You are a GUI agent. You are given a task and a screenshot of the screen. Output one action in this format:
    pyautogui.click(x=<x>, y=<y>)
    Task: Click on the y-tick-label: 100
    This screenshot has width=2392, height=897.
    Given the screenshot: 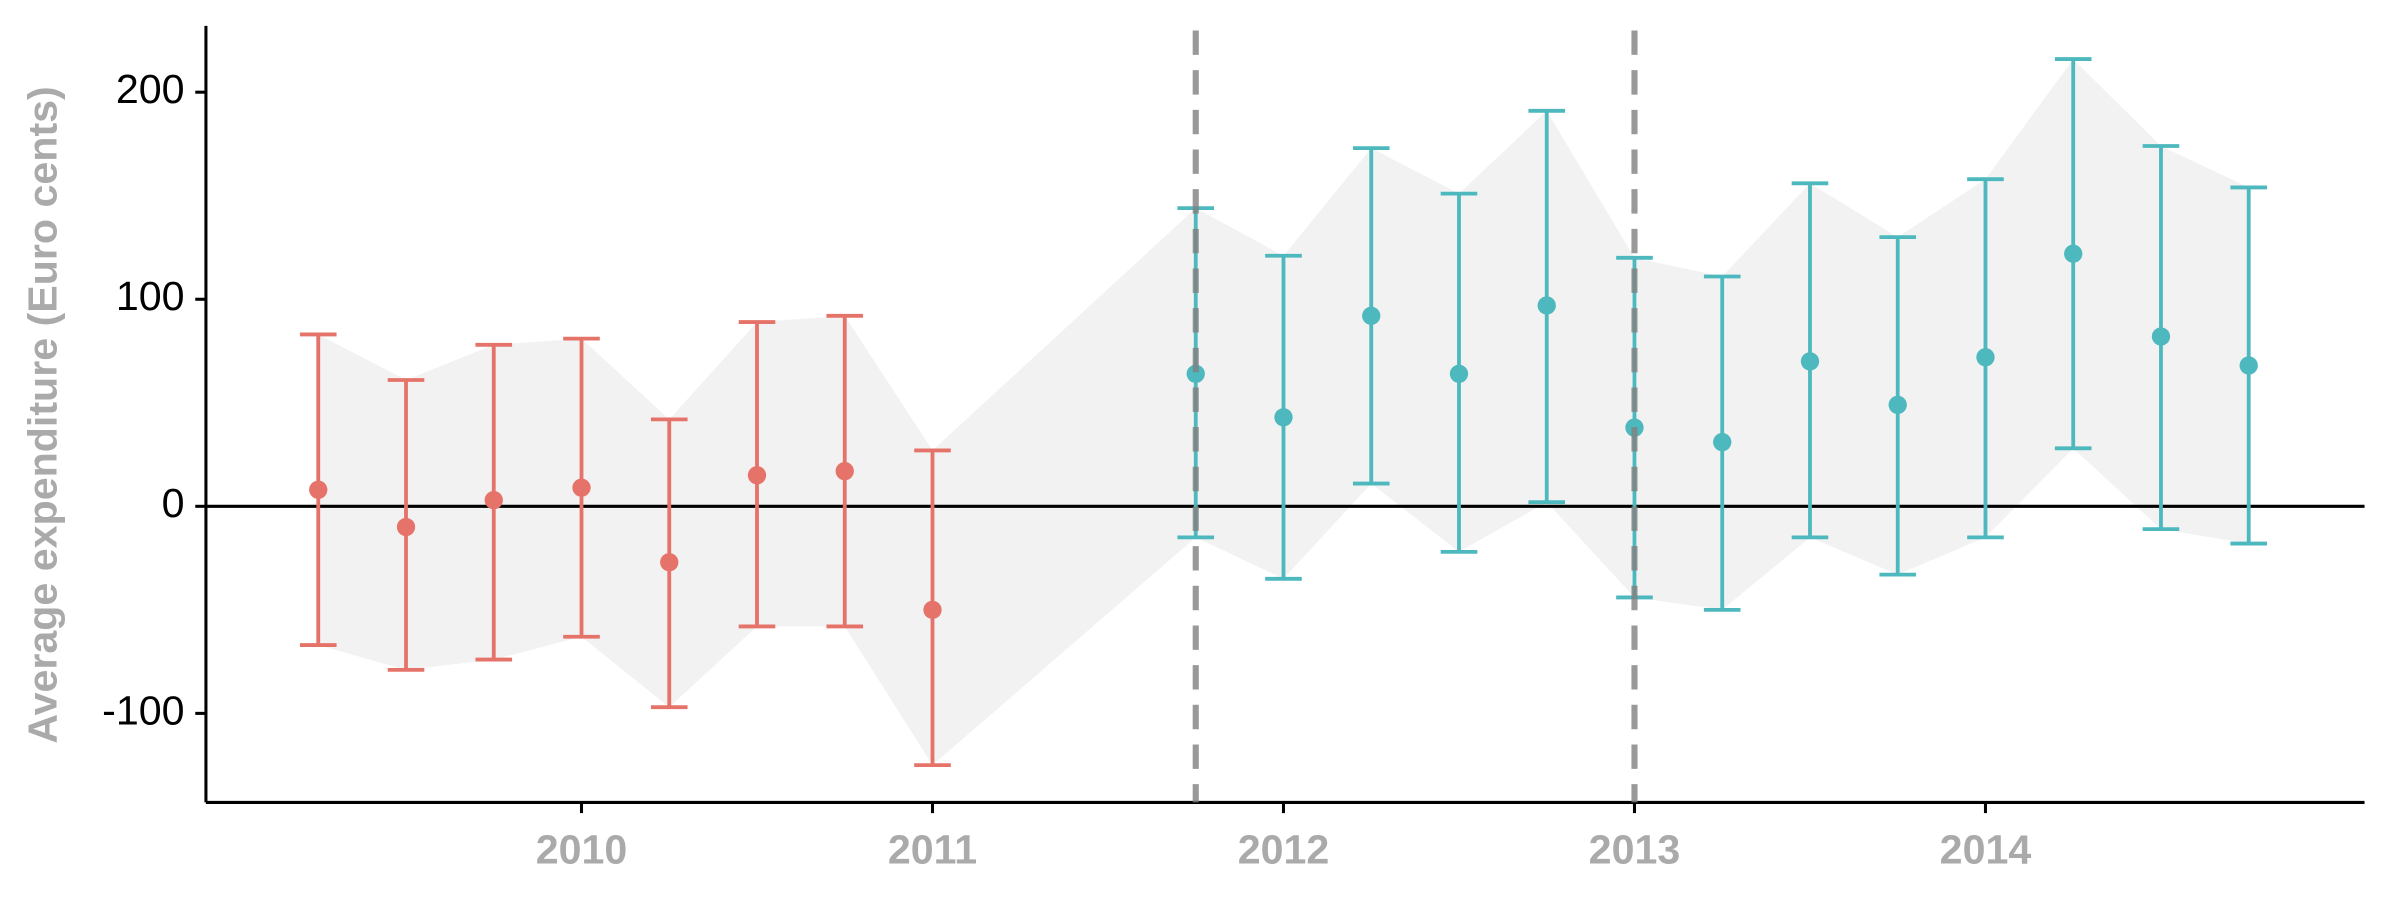 What is the action you would take?
    pyautogui.click(x=150, y=296)
    